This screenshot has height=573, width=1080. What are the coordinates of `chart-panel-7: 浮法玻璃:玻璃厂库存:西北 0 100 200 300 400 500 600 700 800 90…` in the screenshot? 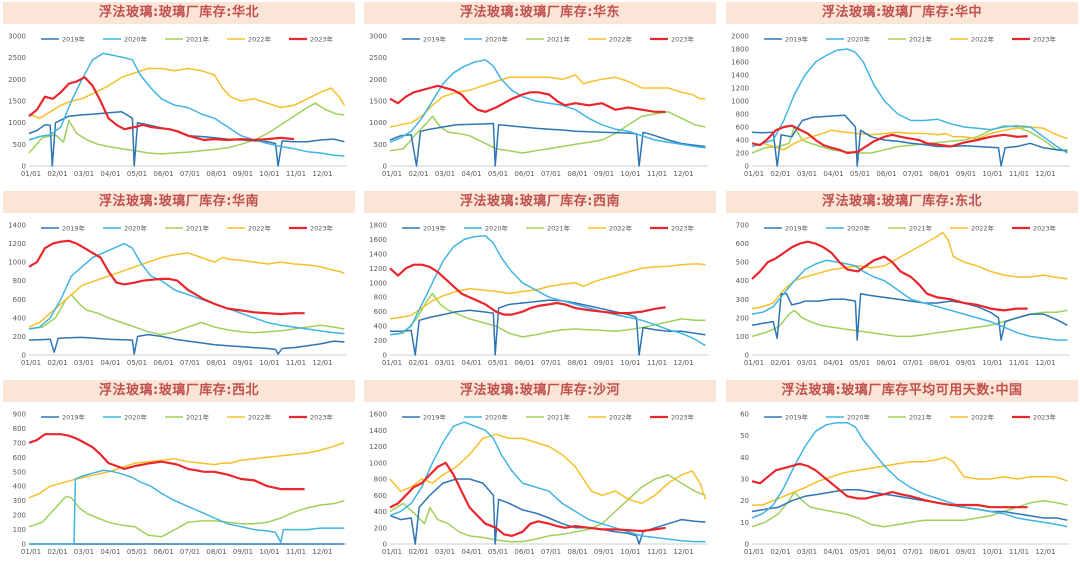 It's located at (179, 471).